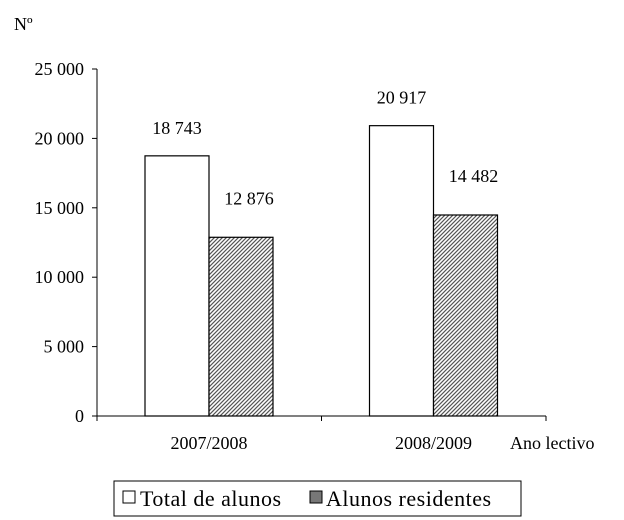  What do you see at coordinates (321, 434) in the screenshot?
I see `x-axis: 2007/2008 2008/2009` at bounding box center [321, 434].